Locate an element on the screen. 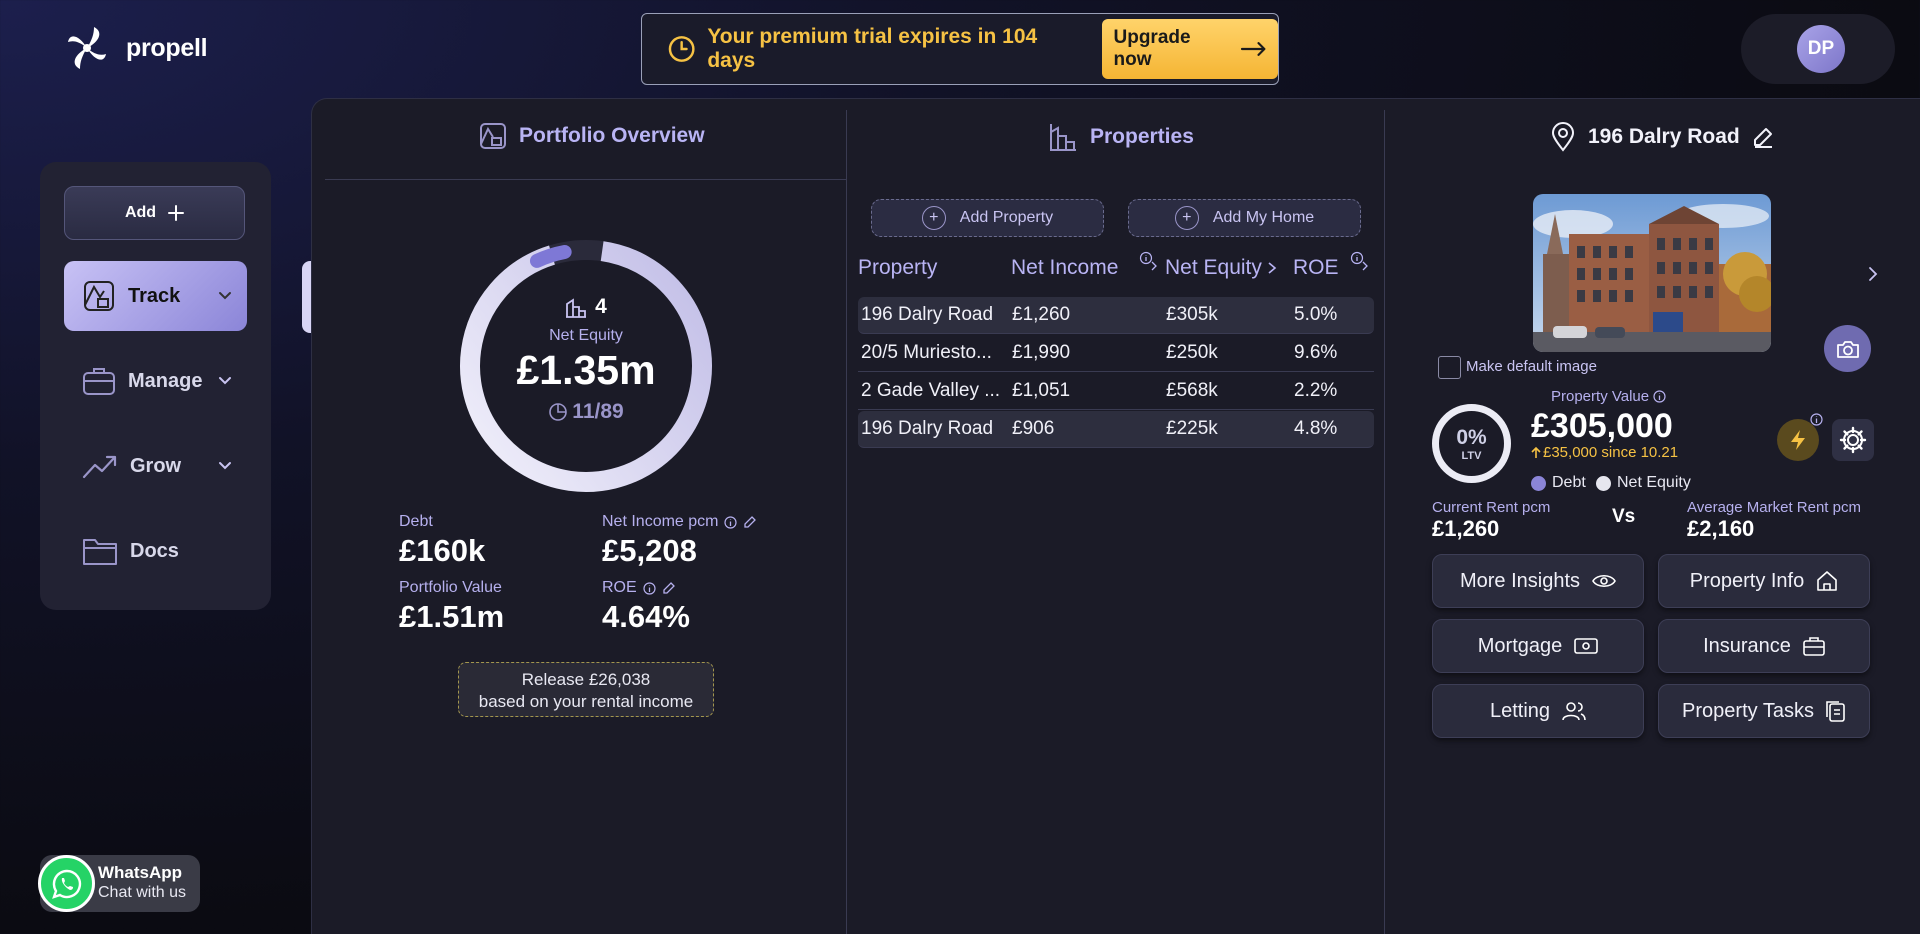  upgrade-button: Upgrade now is located at coordinates (1189, 49).